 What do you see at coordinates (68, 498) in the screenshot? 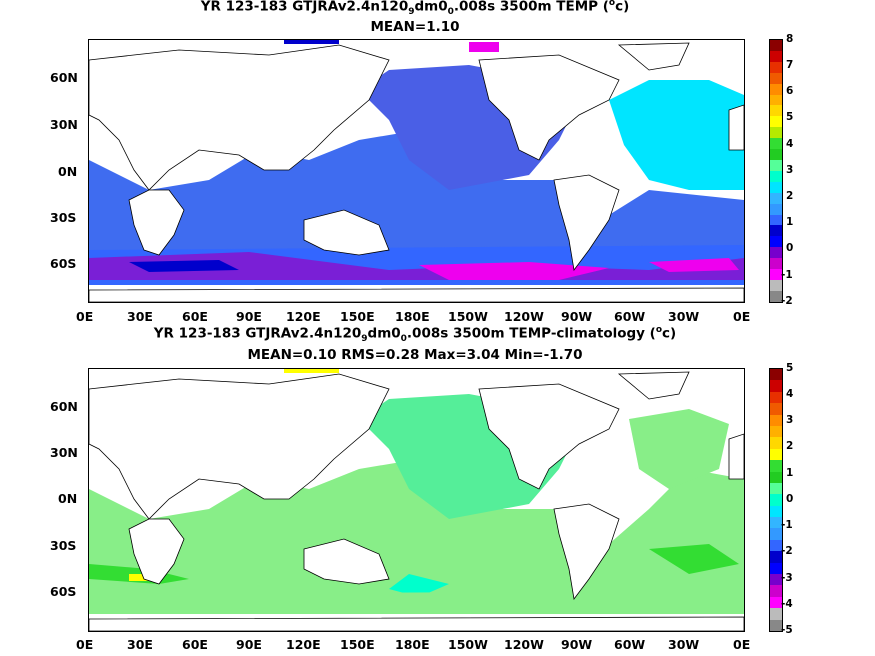
I see `panel-2-lat-0n: 0N` at bounding box center [68, 498].